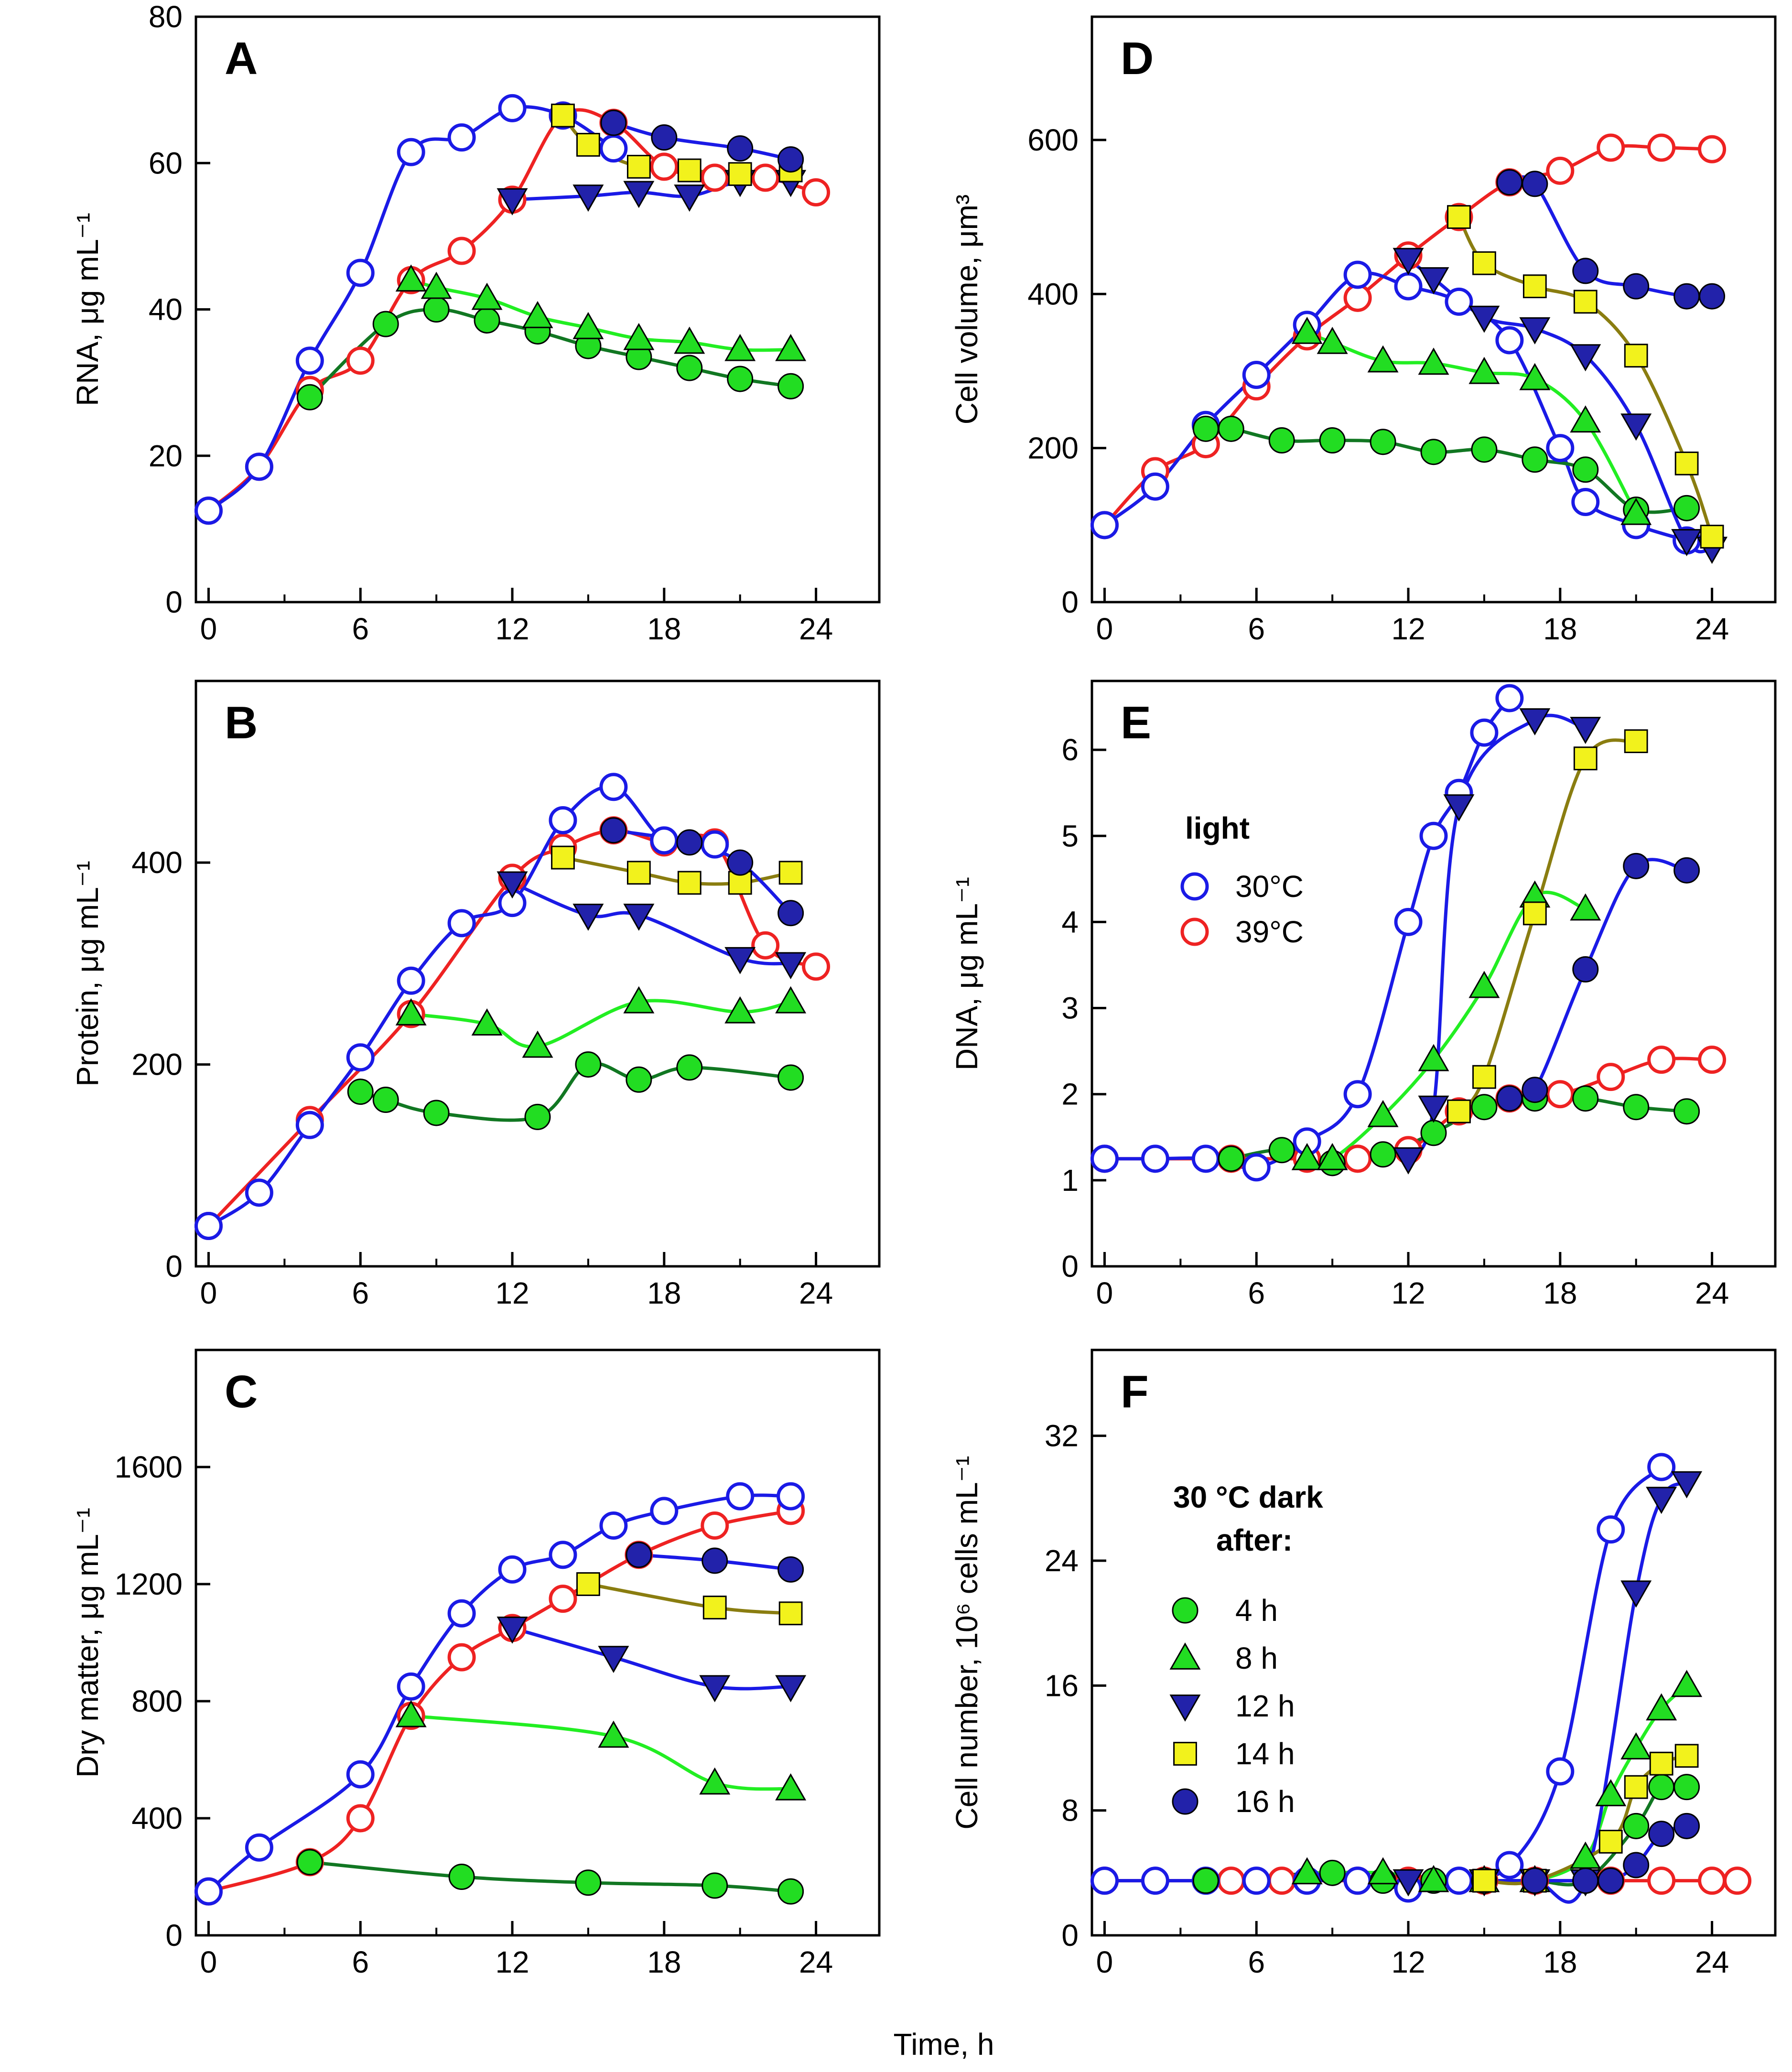  Describe the element at coordinates (87, 974) in the screenshot. I see `y-axis-label: Protein, μg mL⁻¹` at that location.